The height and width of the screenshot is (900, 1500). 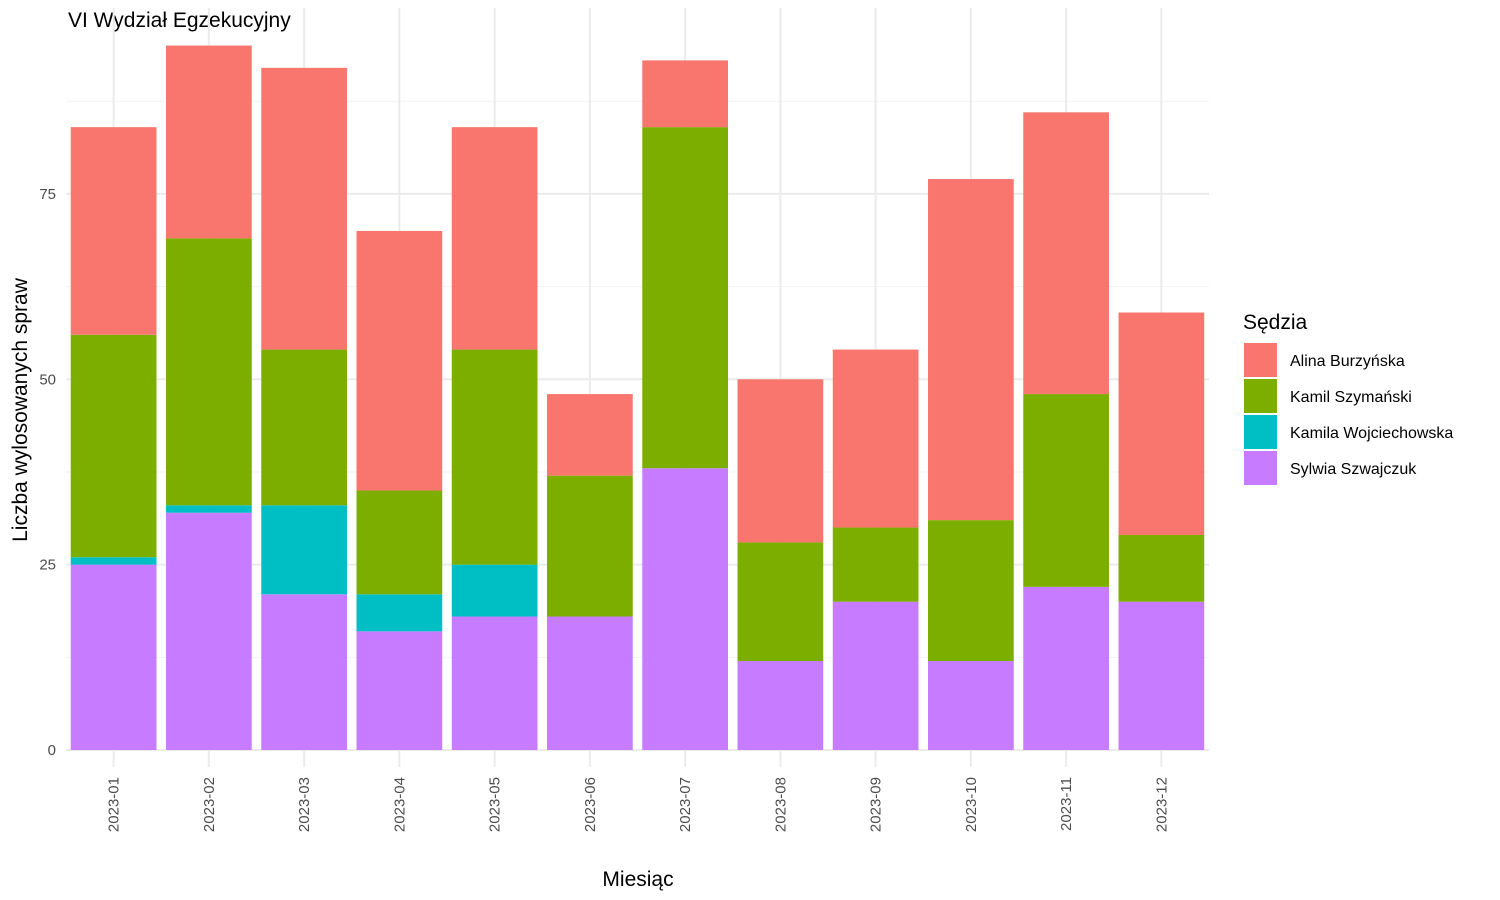 What do you see at coordinates (1353, 469) in the screenshot?
I see `legend-label: Sylwia Szwajczuk` at bounding box center [1353, 469].